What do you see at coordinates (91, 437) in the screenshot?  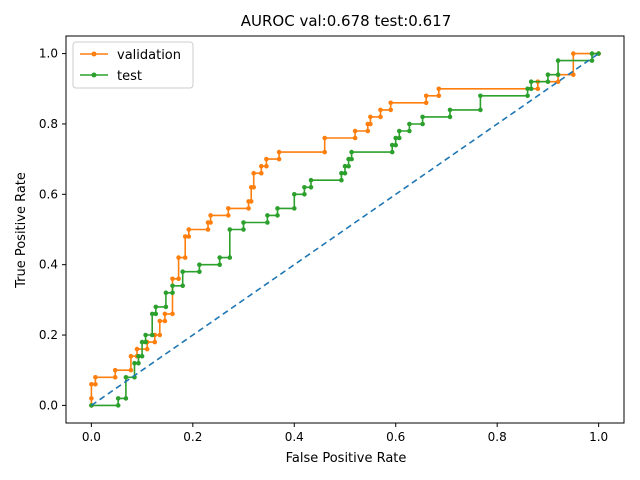 I see `x-tick-label: 0.0` at bounding box center [91, 437].